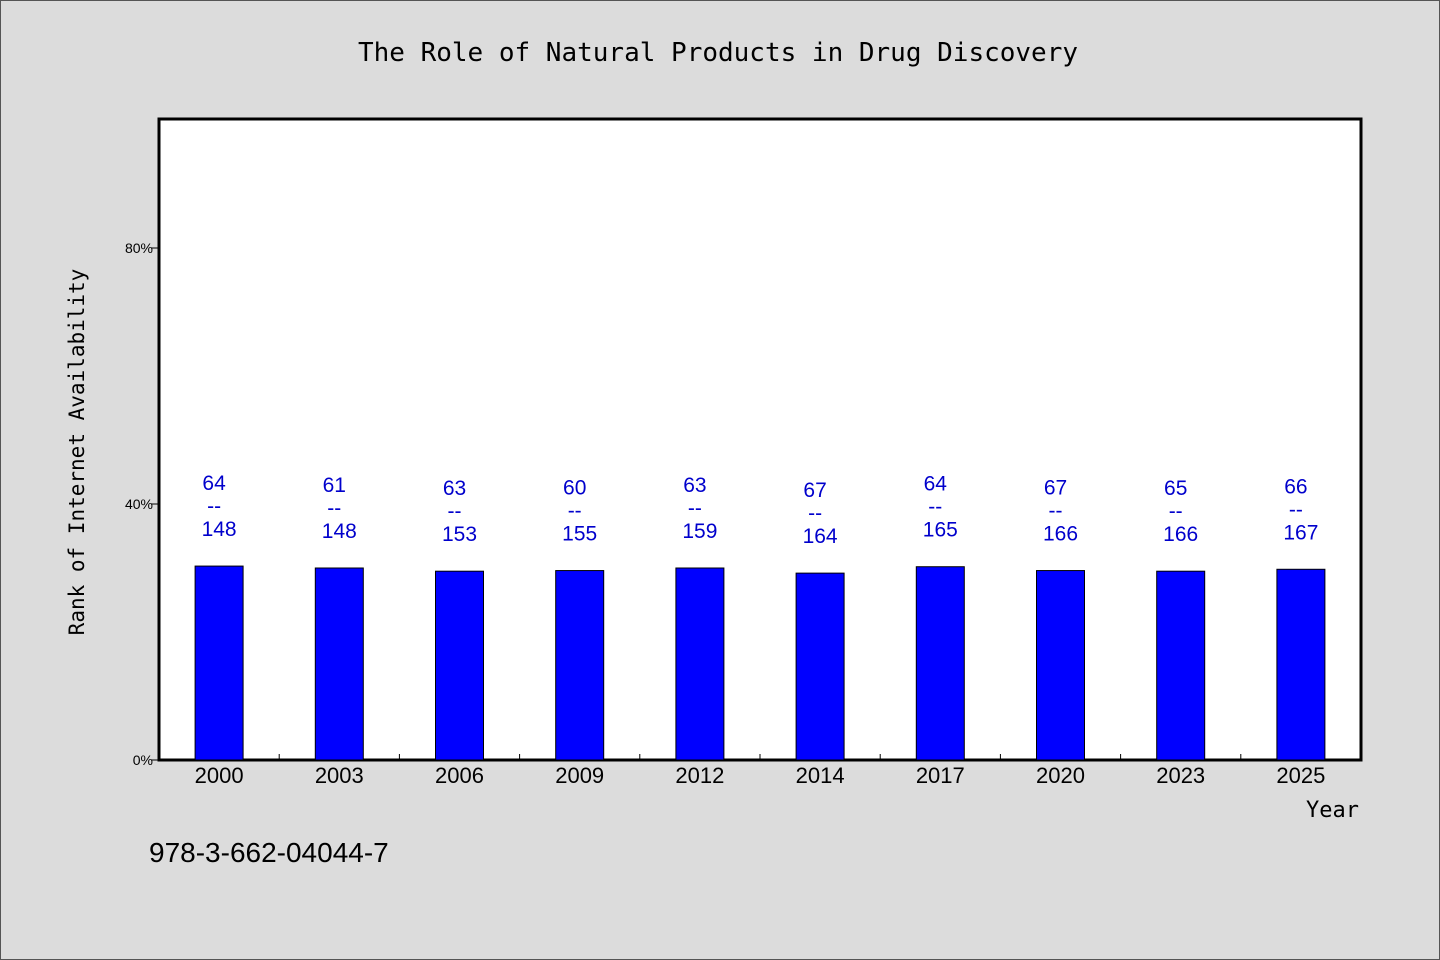  What do you see at coordinates (219, 775) in the screenshot?
I see `x-tick-label-2000: 2000` at bounding box center [219, 775].